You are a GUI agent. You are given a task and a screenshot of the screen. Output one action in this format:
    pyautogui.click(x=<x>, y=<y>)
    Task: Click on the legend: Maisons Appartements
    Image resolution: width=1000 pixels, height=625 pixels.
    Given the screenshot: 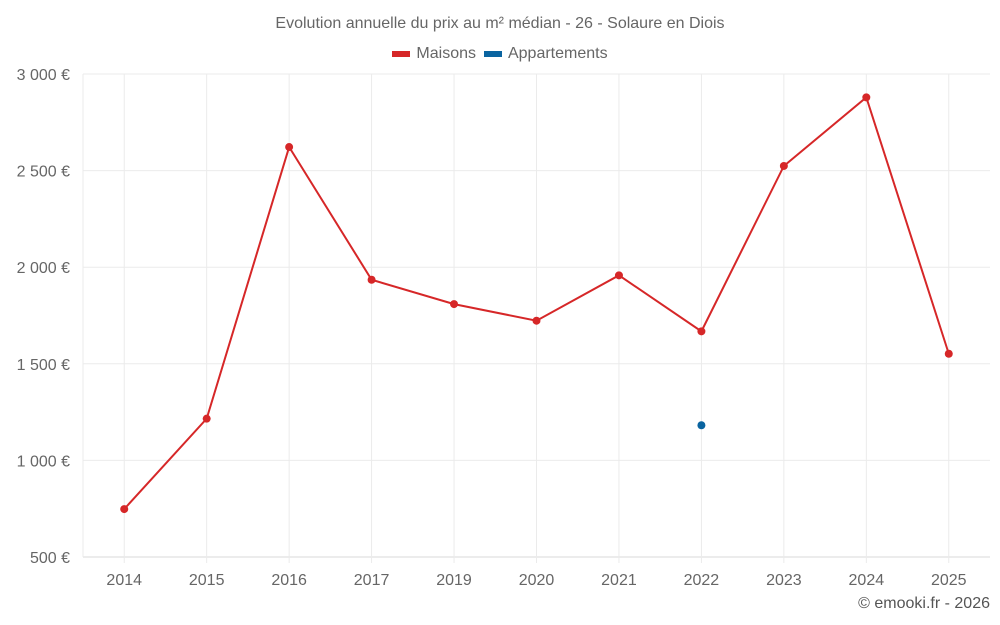 What is the action you would take?
    pyautogui.click(x=500, y=54)
    